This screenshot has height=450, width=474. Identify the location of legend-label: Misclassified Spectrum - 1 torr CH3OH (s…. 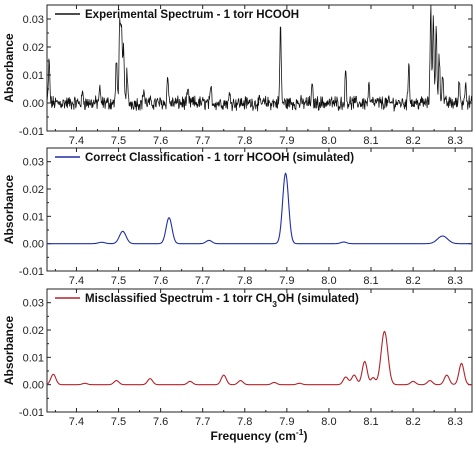
(222, 301).